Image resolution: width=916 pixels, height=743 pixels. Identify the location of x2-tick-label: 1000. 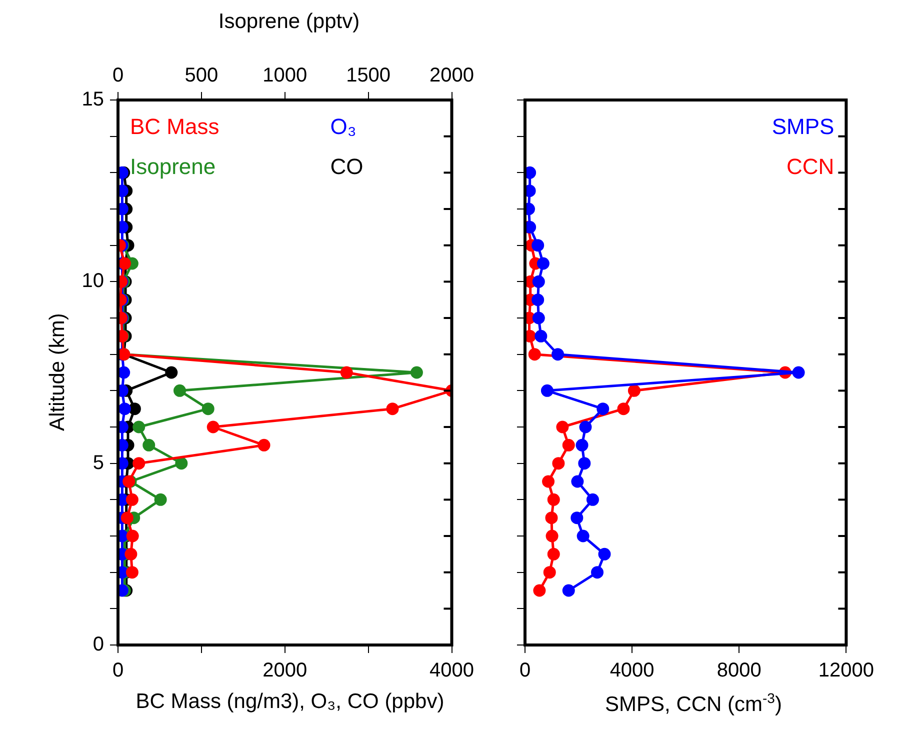
(285, 75).